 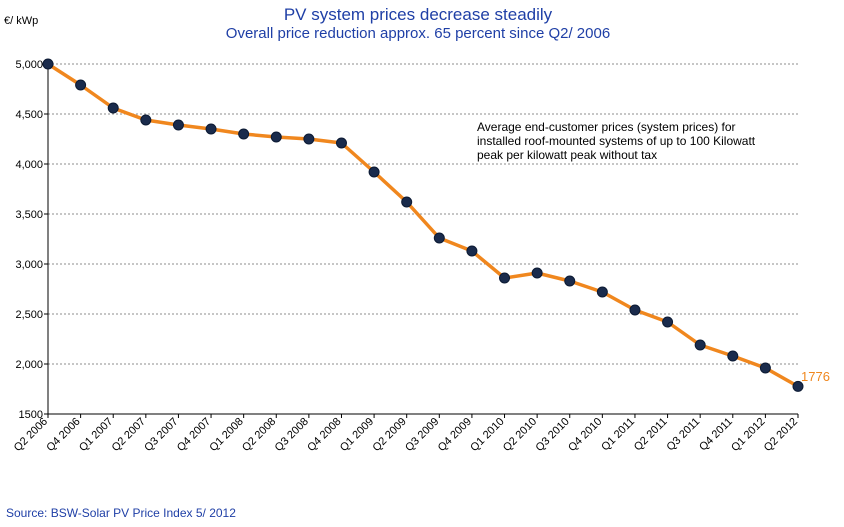 What do you see at coordinates (31, 435) in the screenshot?
I see `x-tick-label: Q2 2006` at bounding box center [31, 435].